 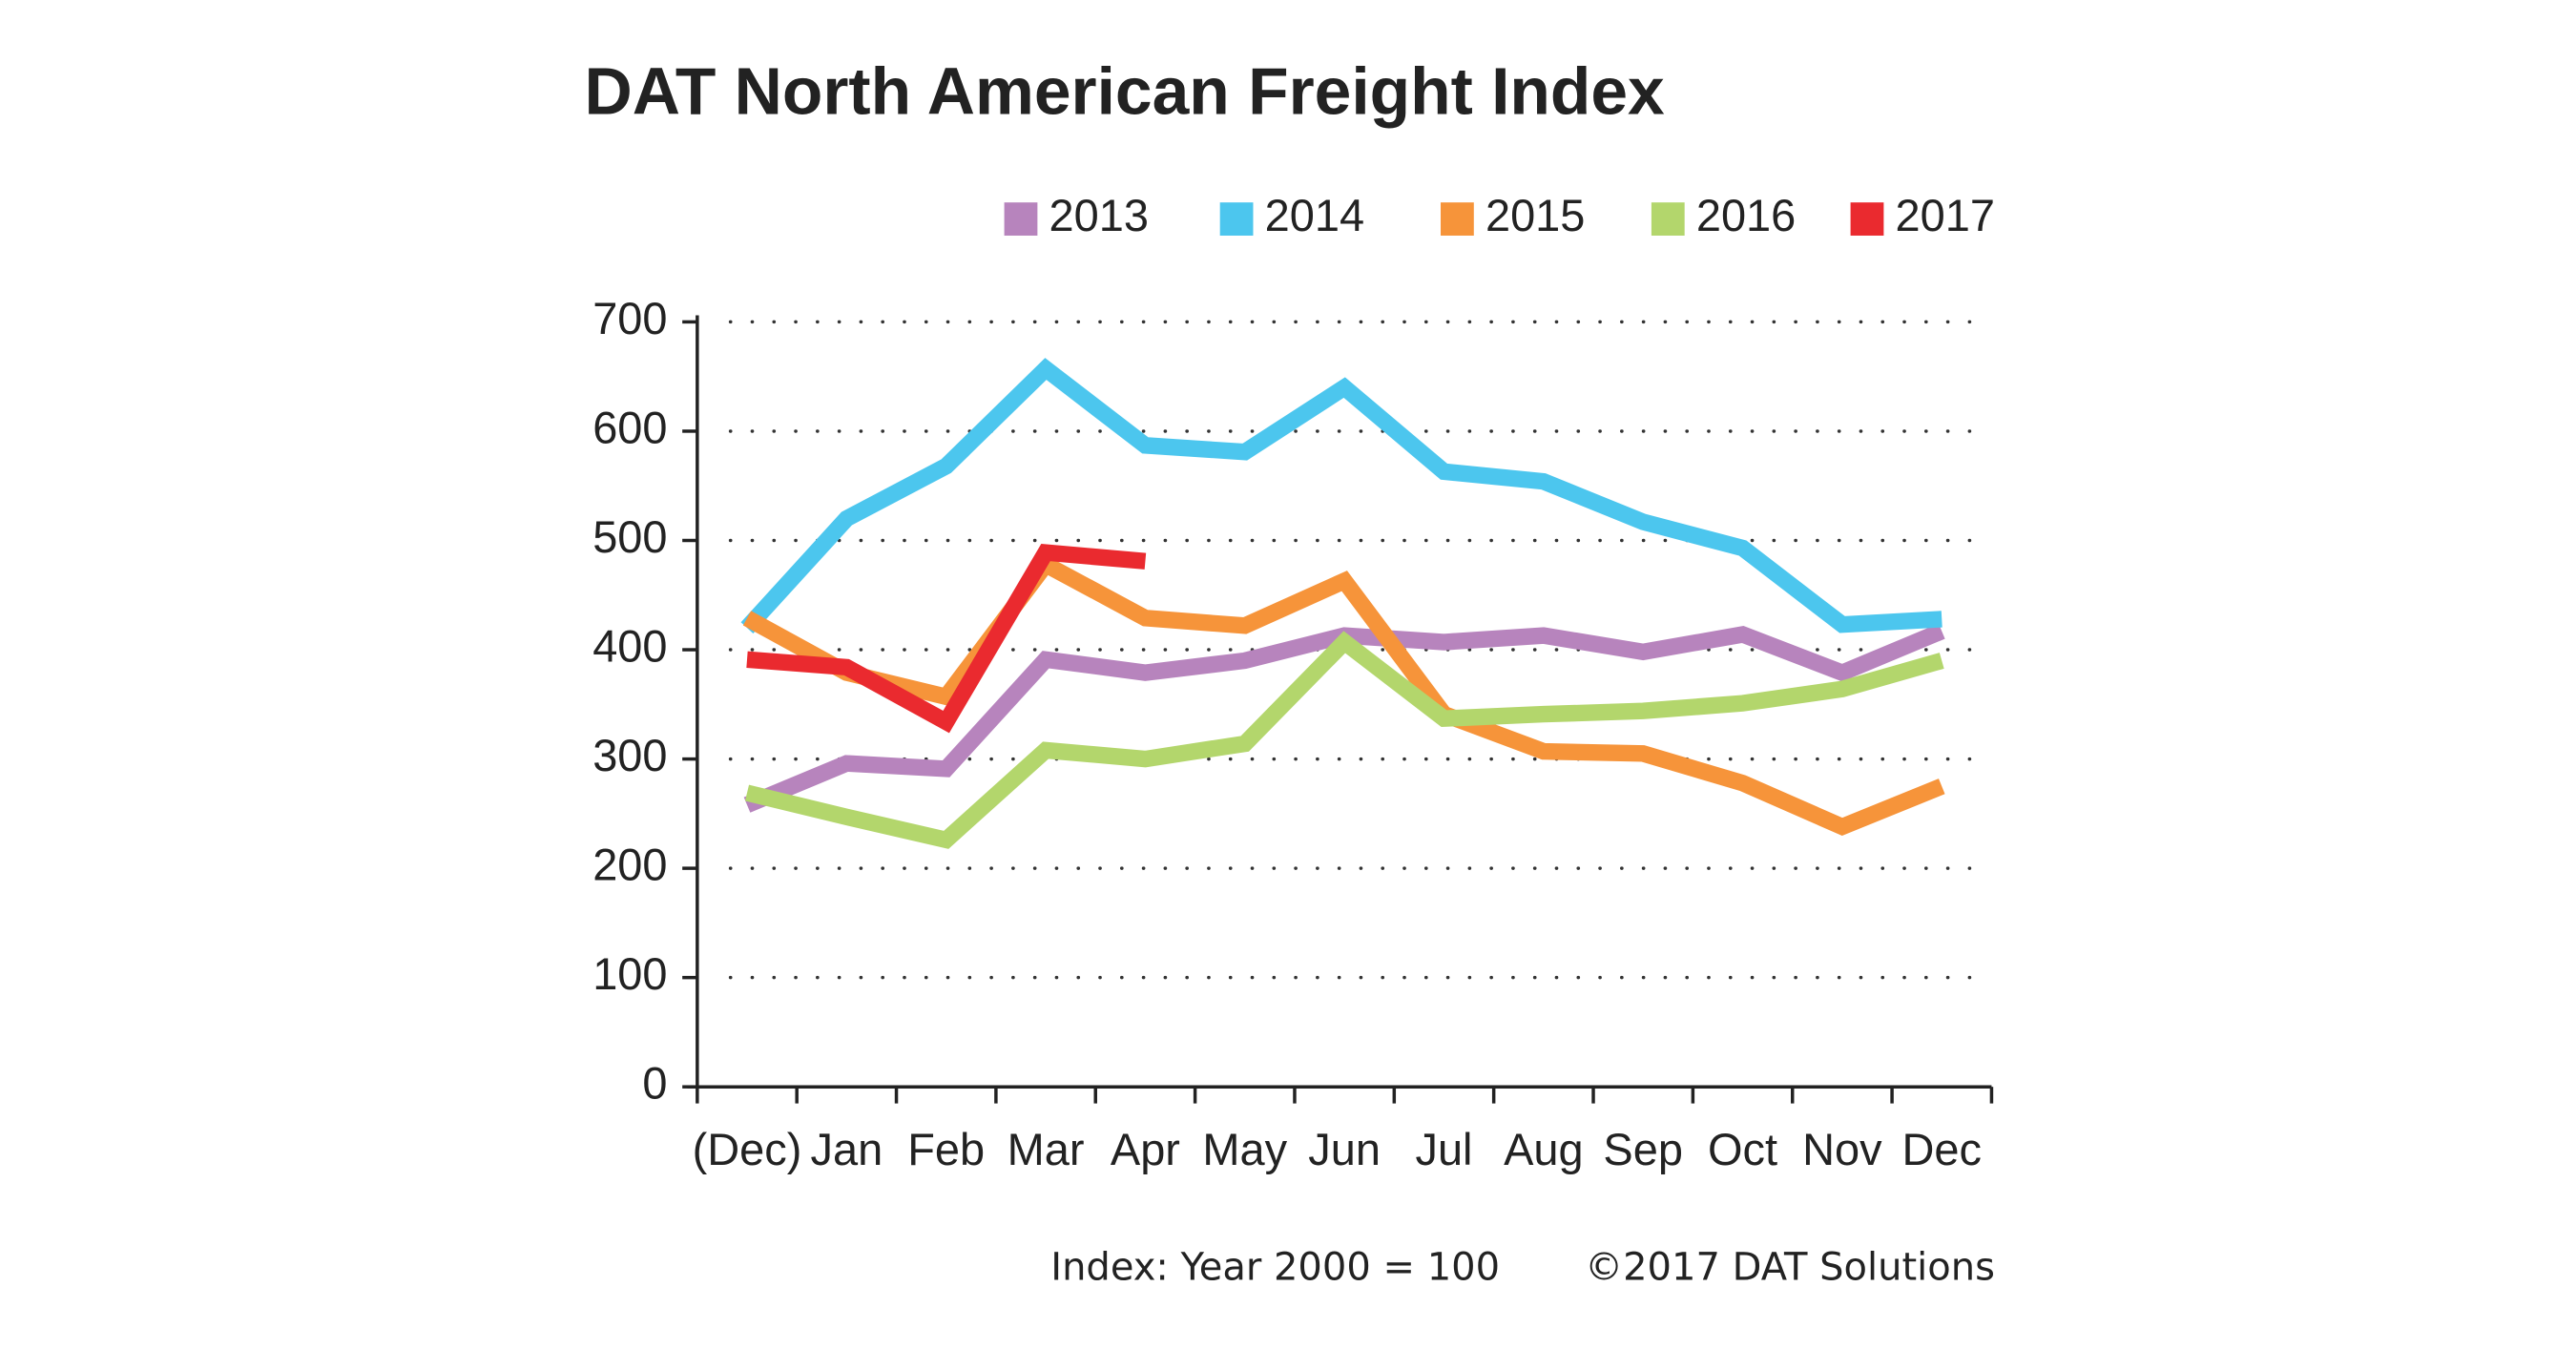 I want to click on x-tick-label: Dec, so click(x=1942, y=1149).